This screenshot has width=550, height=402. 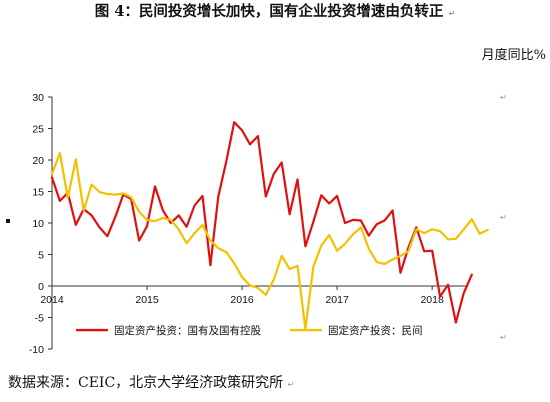 I want to click on x-tick-label: 2014, so click(x=52, y=300).